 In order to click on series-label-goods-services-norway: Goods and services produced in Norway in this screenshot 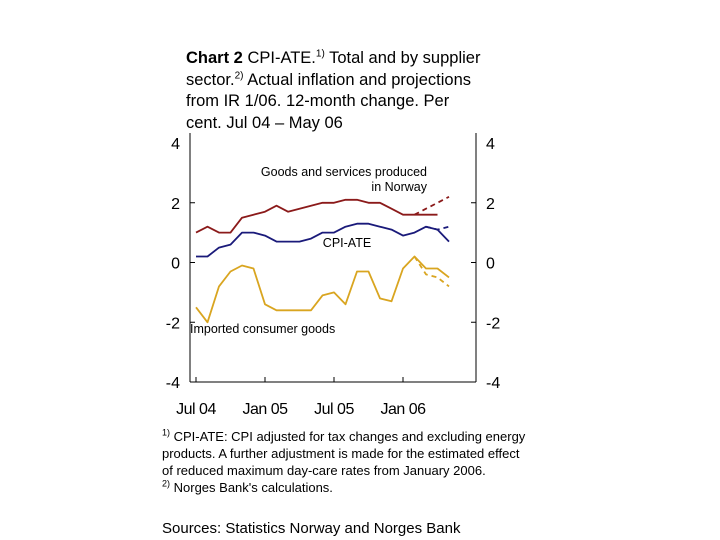, I will do `click(344, 179)`.